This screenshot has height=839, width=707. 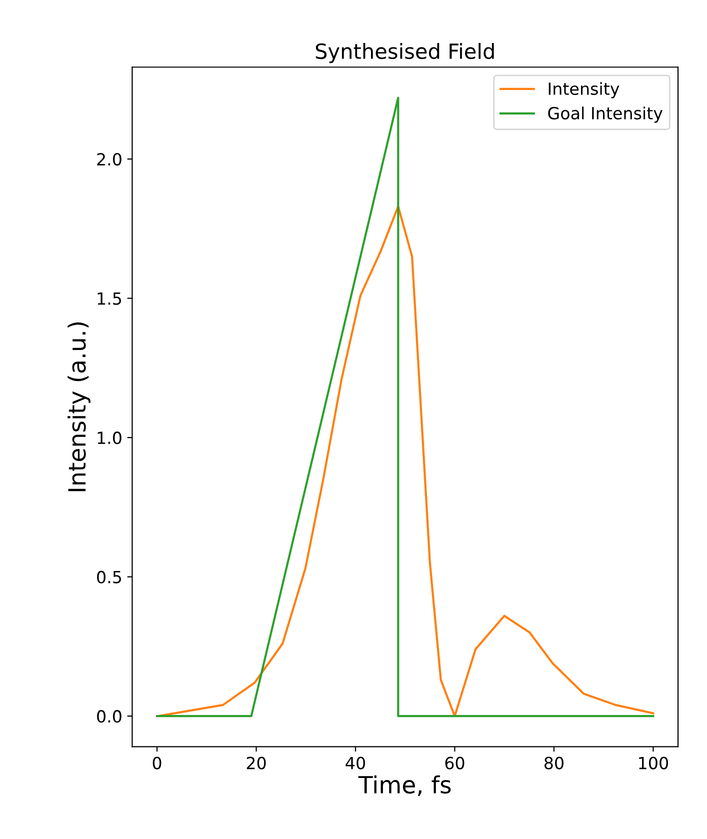 I want to click on y-tick-label: 1.5, so click(x=110, y=298).